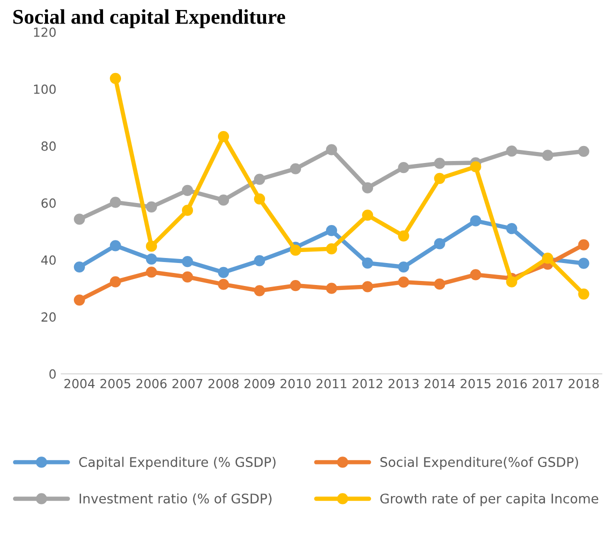  Describe the element at coordinates (45, 32) in the screenshot. I see `y-tick-label: 120` at that location.